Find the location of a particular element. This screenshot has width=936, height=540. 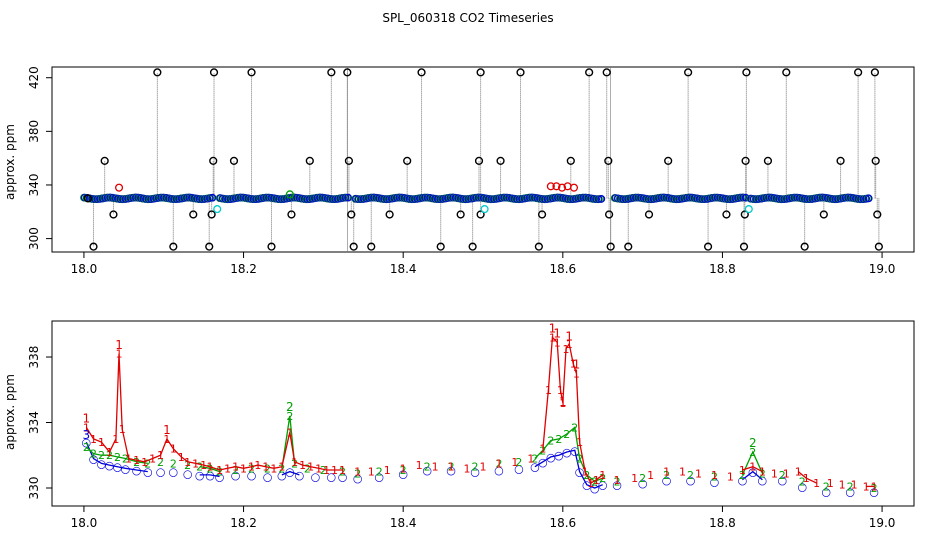

bottom-xtick-label: 18.8 is located at coordinates (722, 523).